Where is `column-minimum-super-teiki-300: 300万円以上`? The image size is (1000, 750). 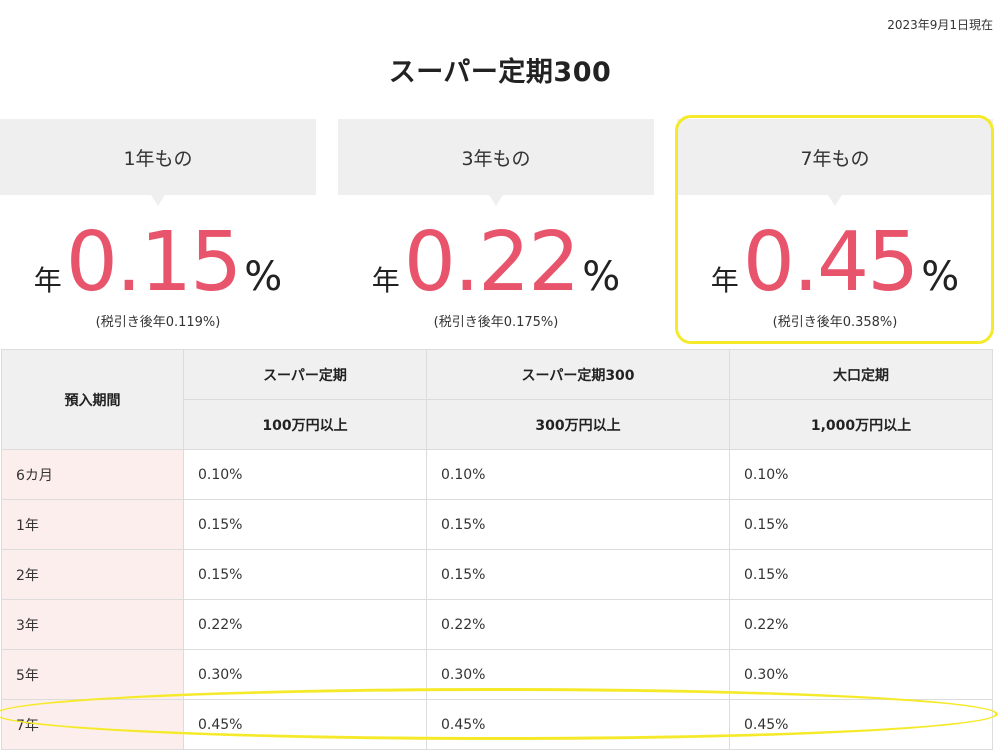
column-minimum-super-teiki-300: 300万円以上 is located at coordinates (578, 424).